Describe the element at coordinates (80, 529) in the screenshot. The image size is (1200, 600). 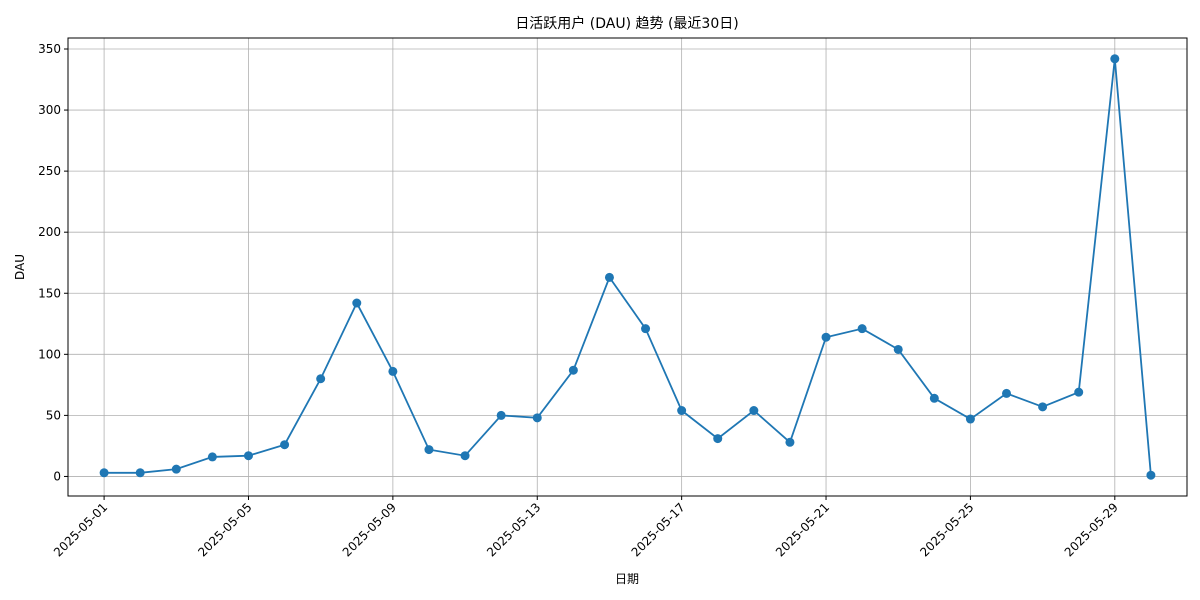
I see `x-tick-label: 2025-05-01` at that location.